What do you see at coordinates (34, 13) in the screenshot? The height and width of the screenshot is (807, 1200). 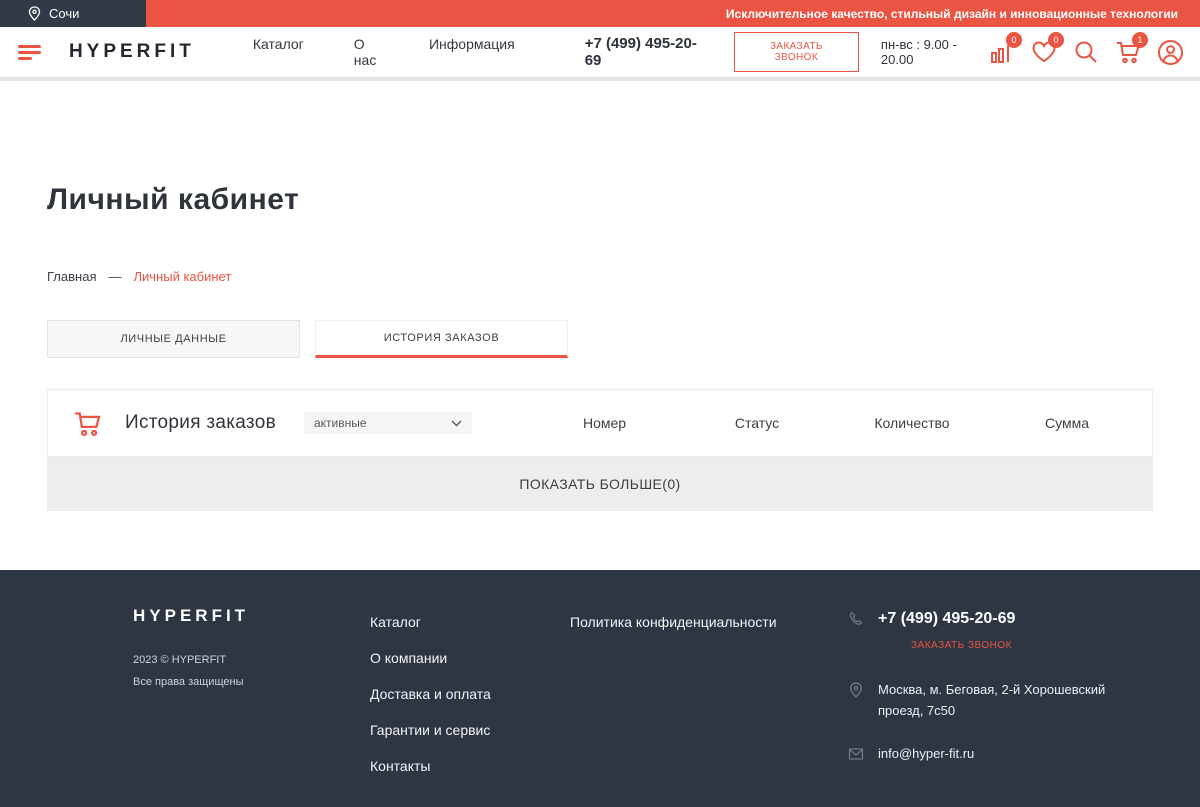 I see `location-pin-icon` at bounding box center [34, 13].